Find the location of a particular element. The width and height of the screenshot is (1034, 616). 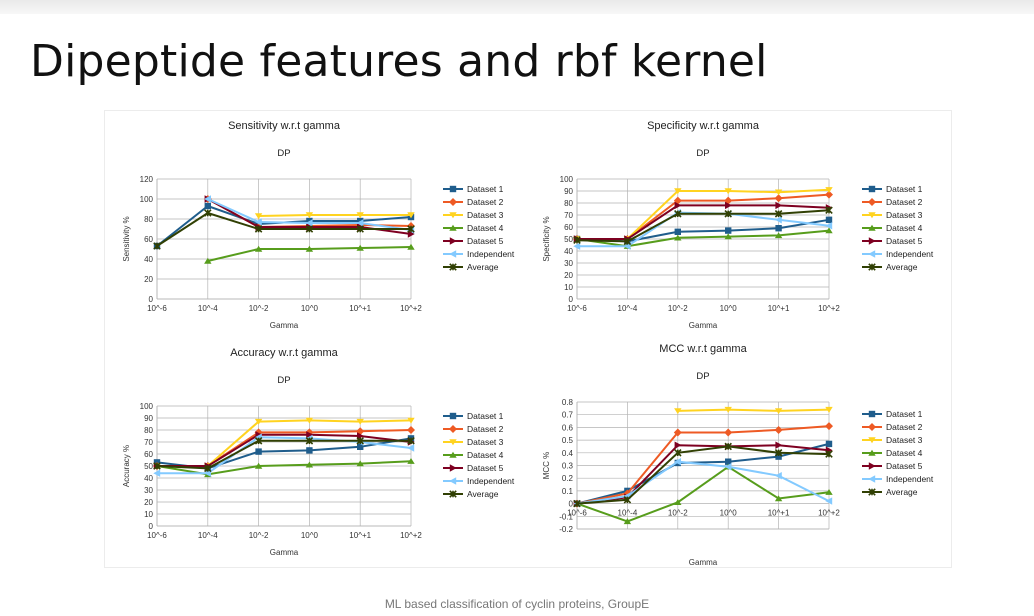

x-tick-label: 10^+1 is located at coordinates (360, 308).